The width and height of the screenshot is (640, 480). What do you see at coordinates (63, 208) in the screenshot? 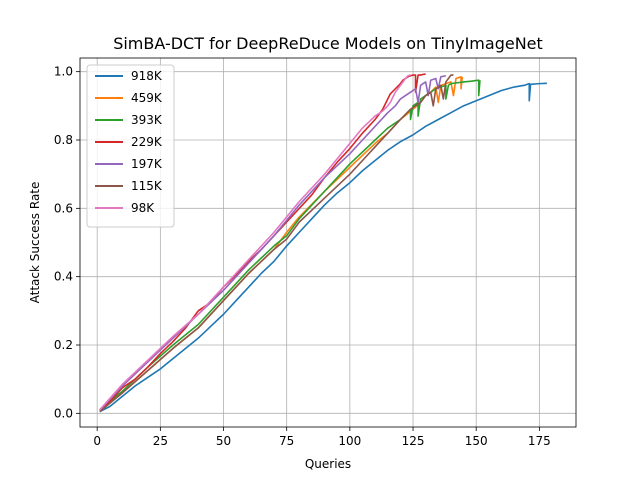
I see `y-tick-label: 0.6` at bounding box center [63, 208].